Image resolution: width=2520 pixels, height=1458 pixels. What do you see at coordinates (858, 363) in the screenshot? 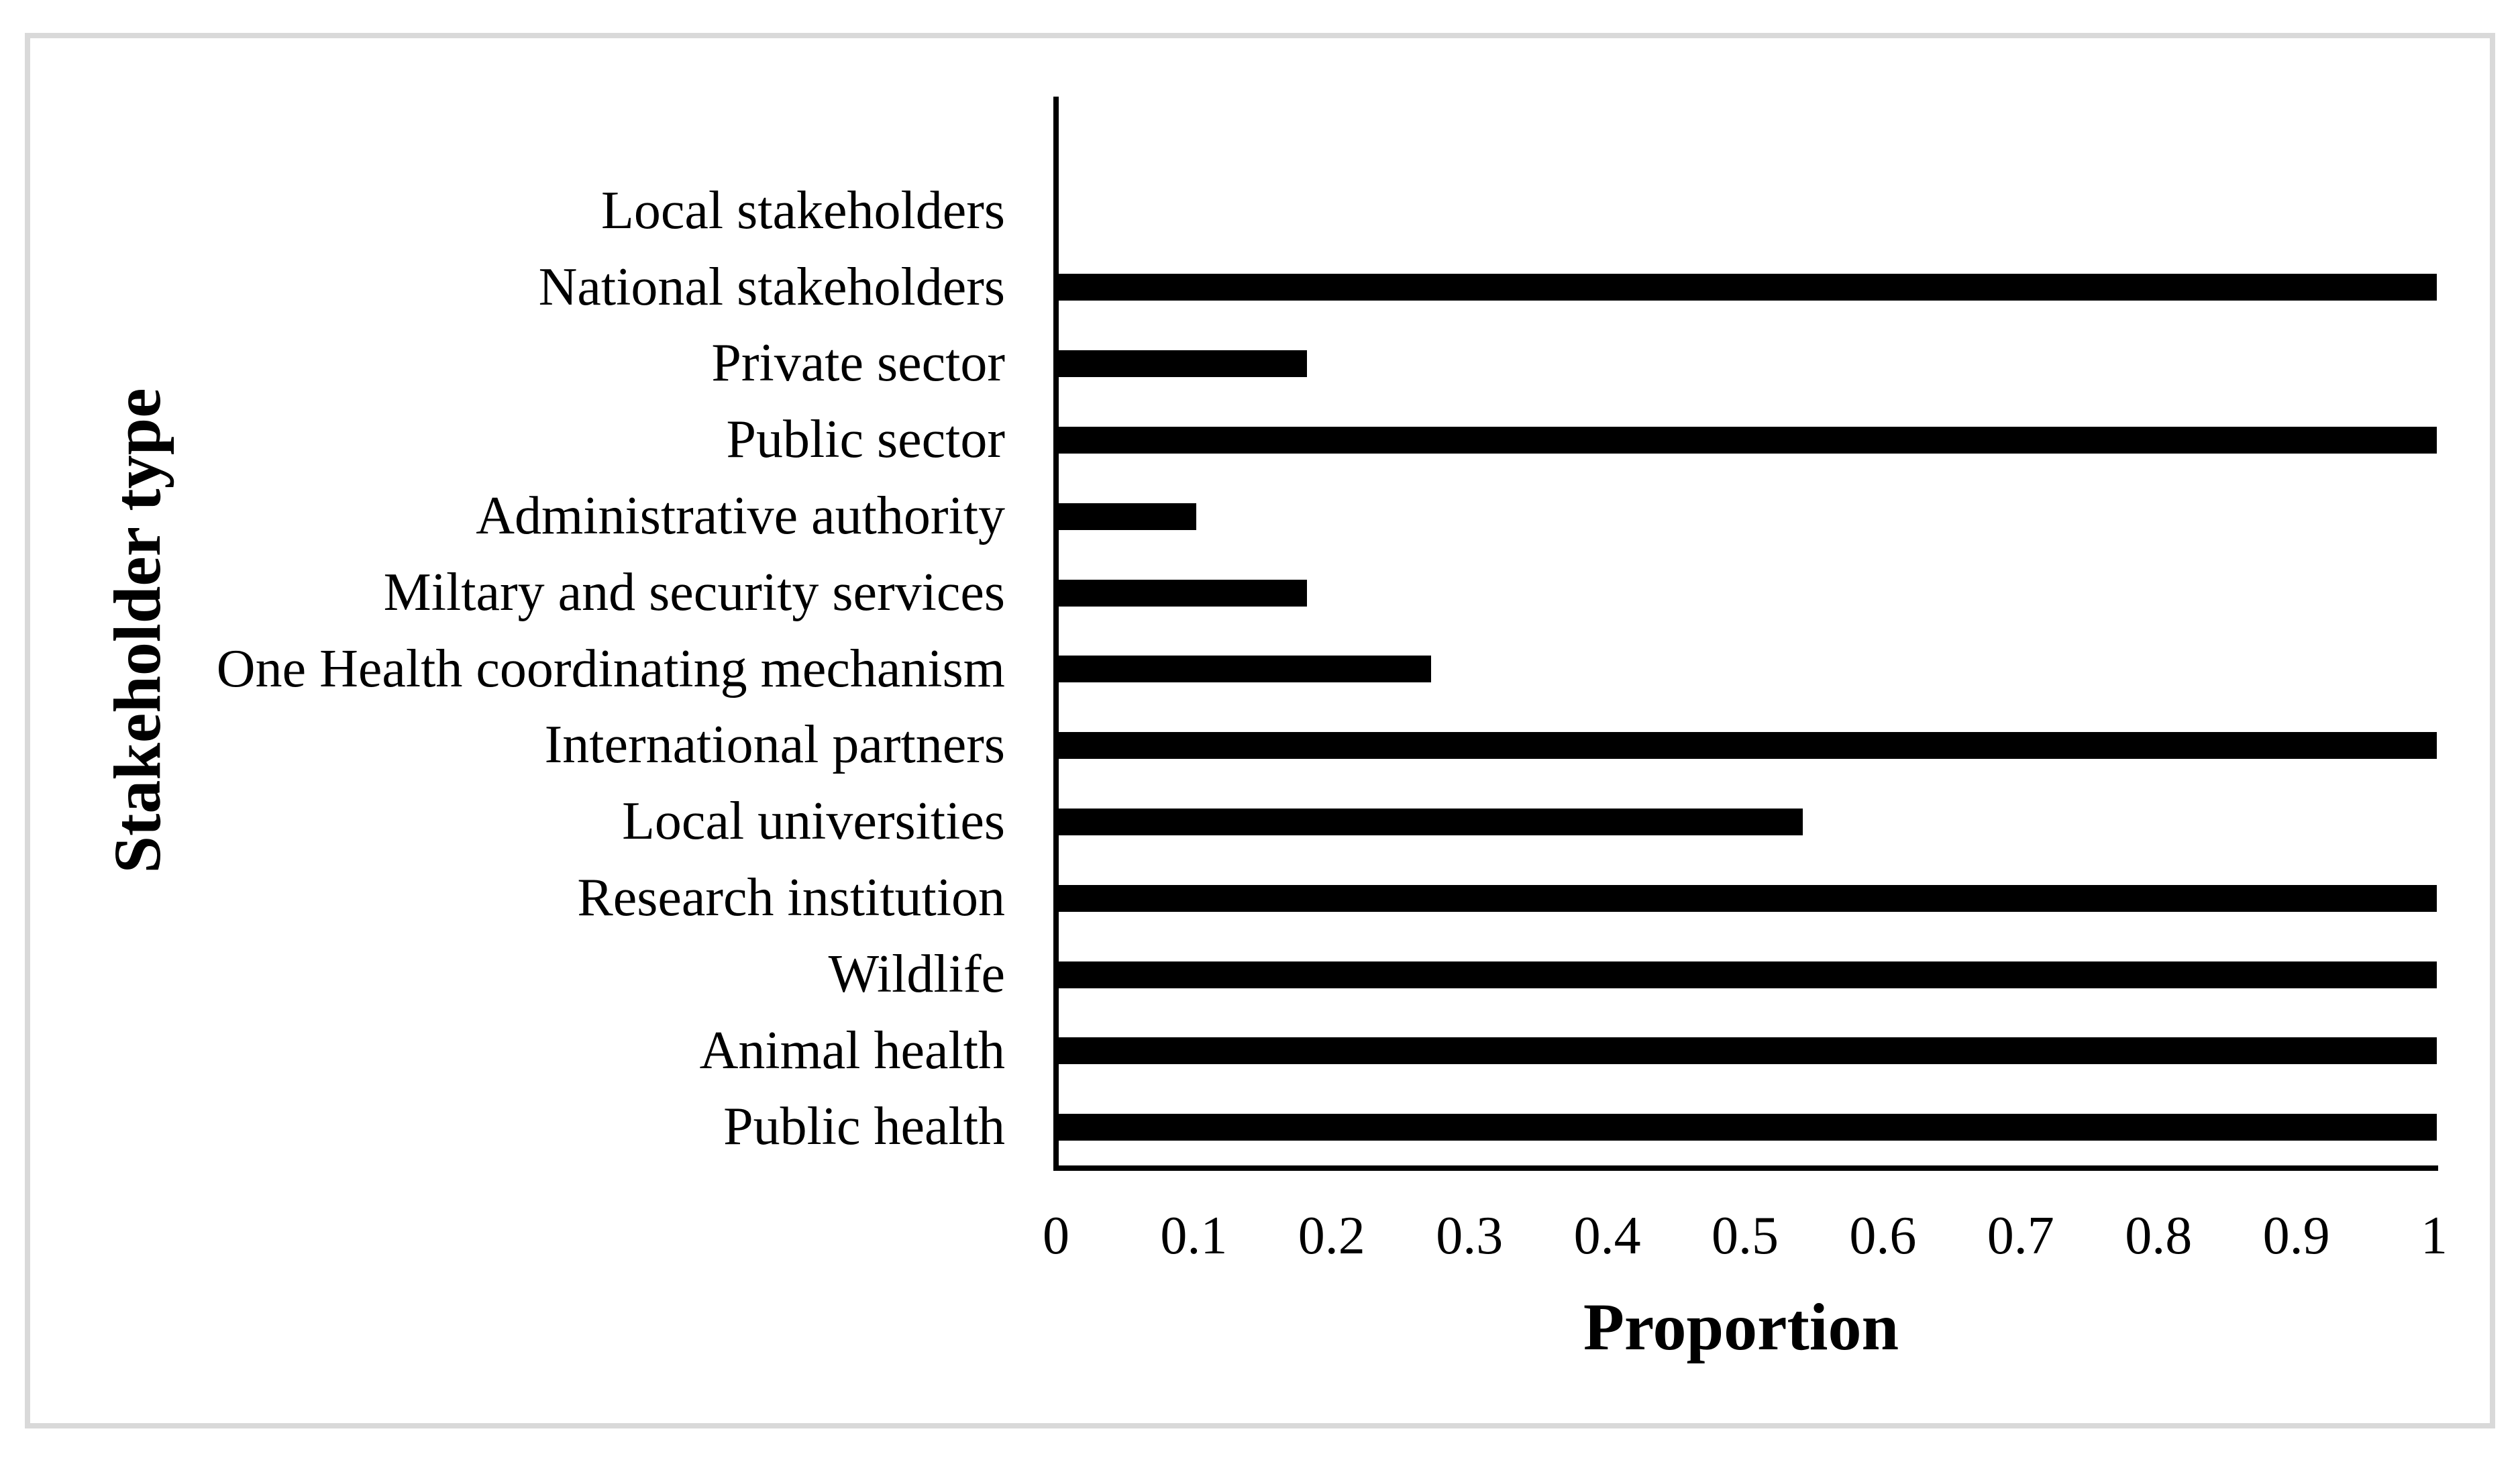
I see `category-label: Private sector` at bounding box center [858, 363].